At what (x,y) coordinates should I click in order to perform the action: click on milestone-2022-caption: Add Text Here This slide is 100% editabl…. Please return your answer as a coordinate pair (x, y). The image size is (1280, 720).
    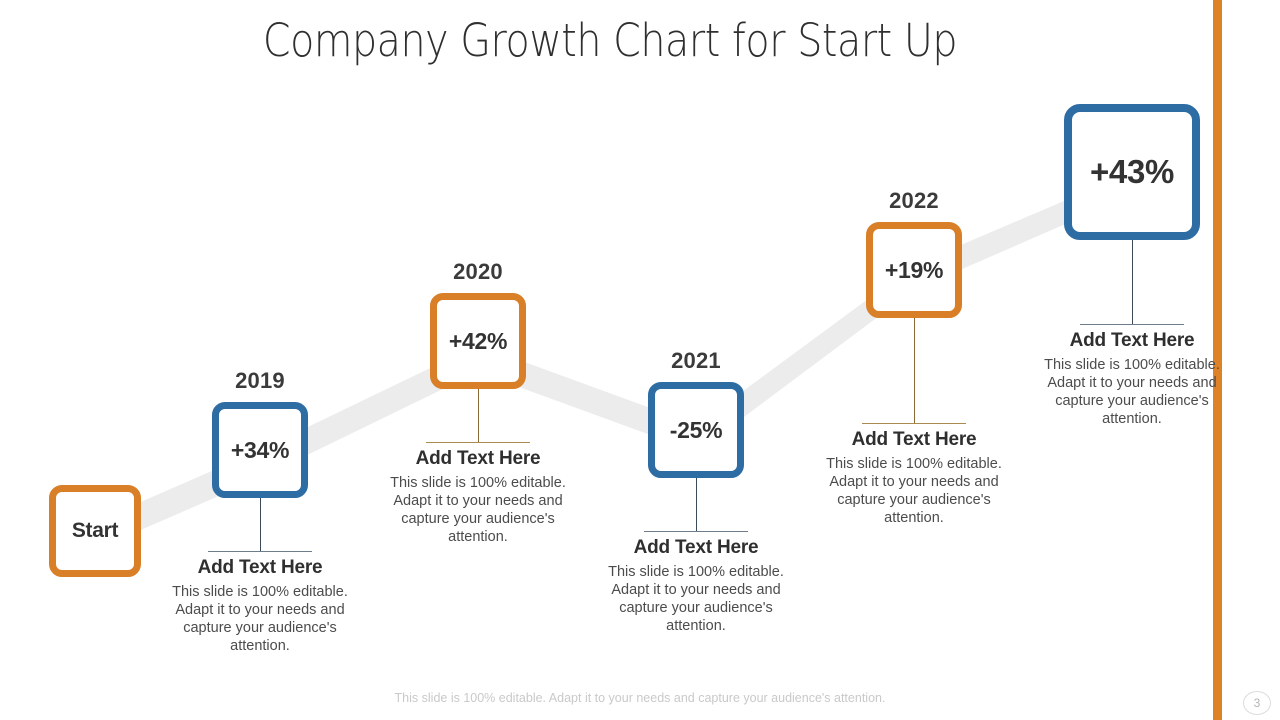
    Looking at the image, I should click on (914, 475).